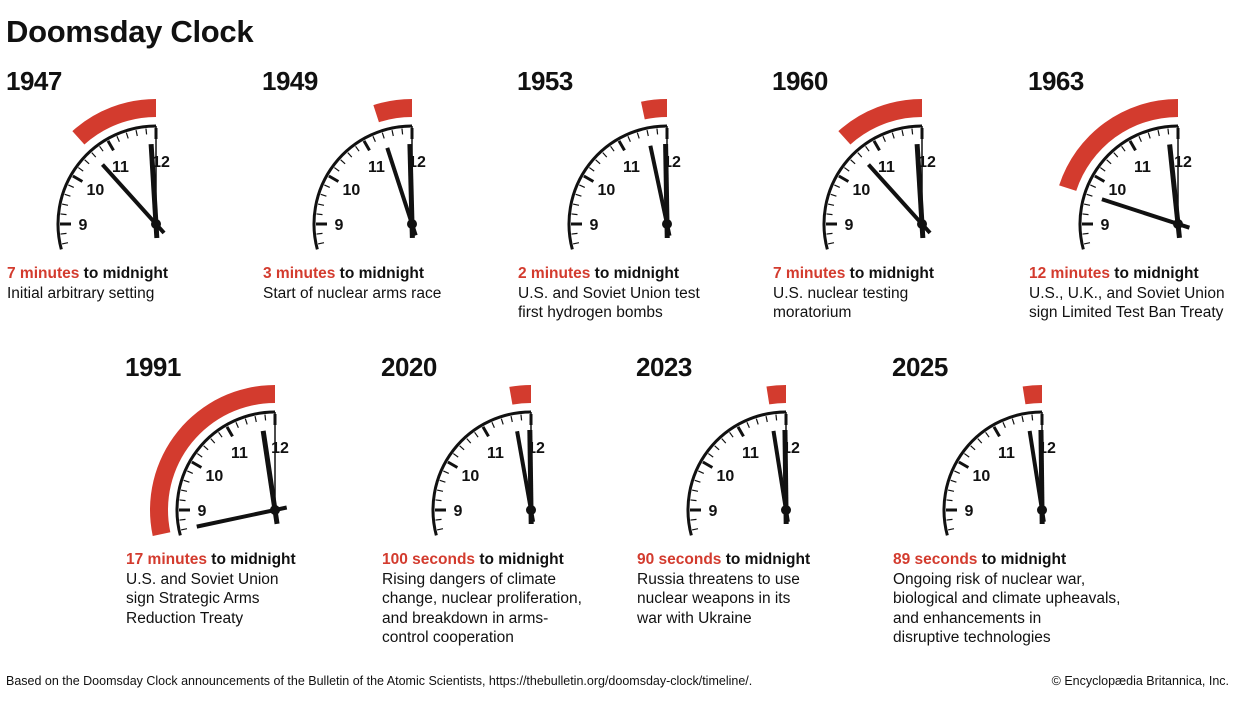  Describe the element at coordinates (83, 225) in the screenshot. I see `clock-numeral: 9` at that location.